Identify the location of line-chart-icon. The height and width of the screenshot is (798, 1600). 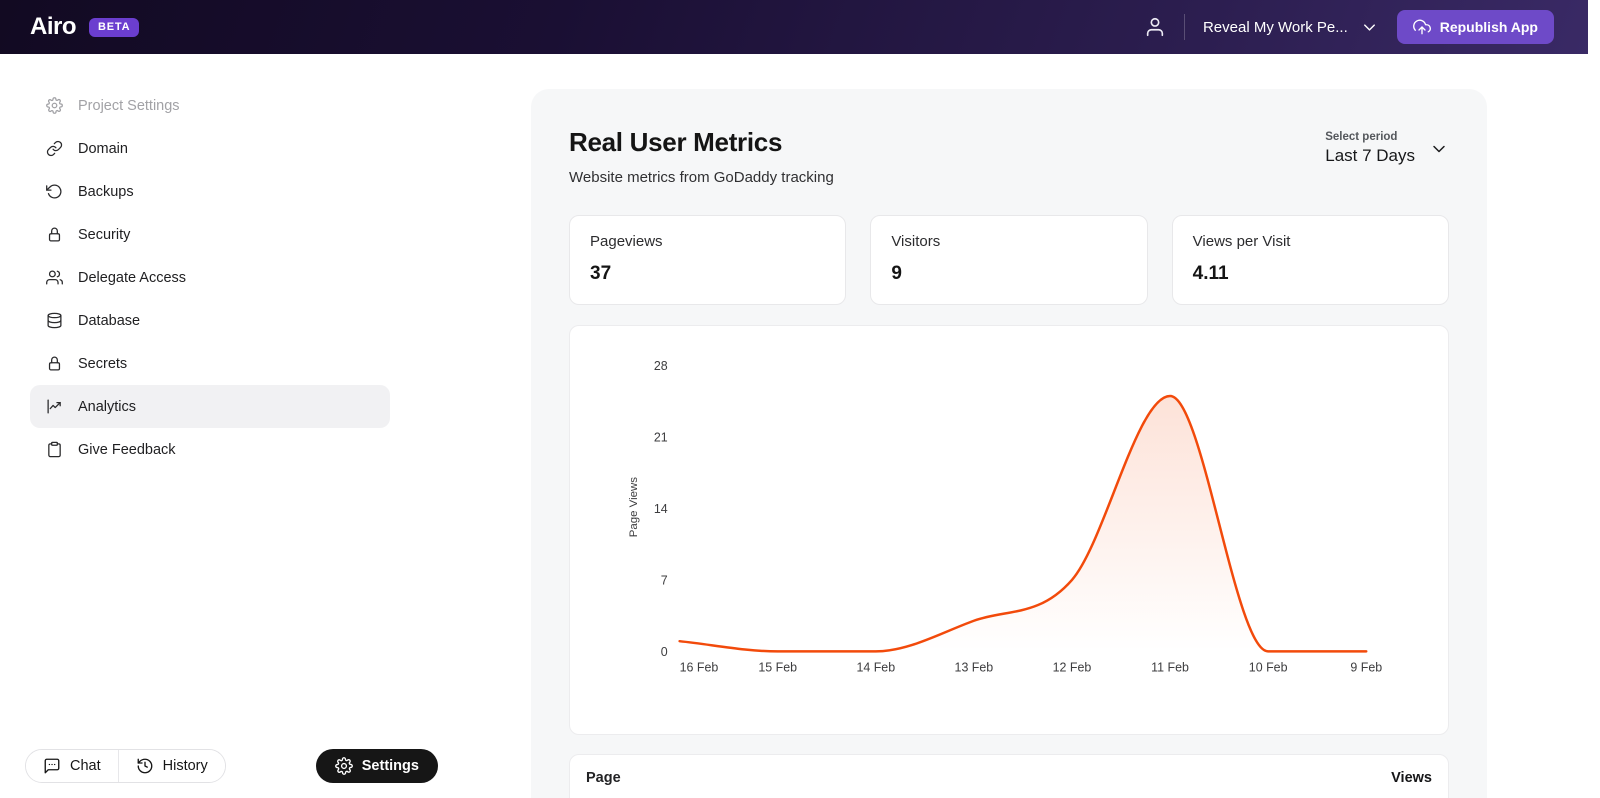
(54, 406).